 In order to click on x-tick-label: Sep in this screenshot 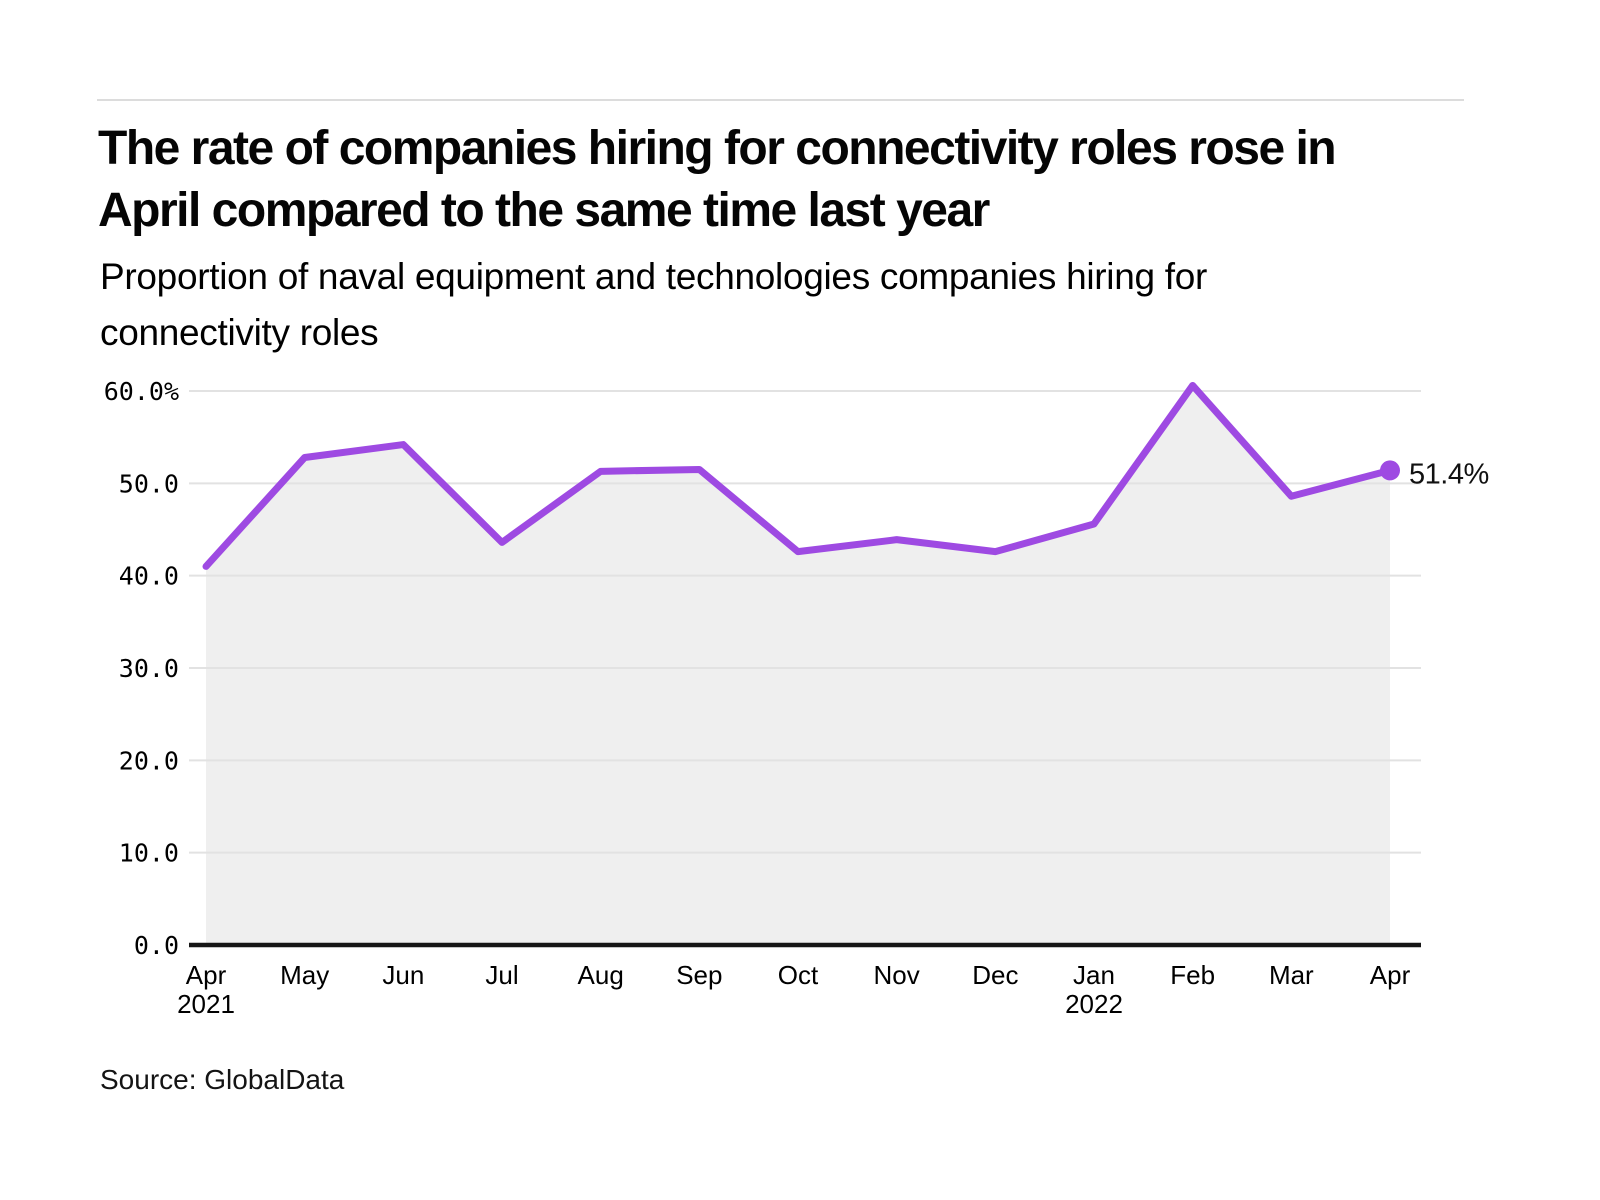, I will do `click(699, 975)`.